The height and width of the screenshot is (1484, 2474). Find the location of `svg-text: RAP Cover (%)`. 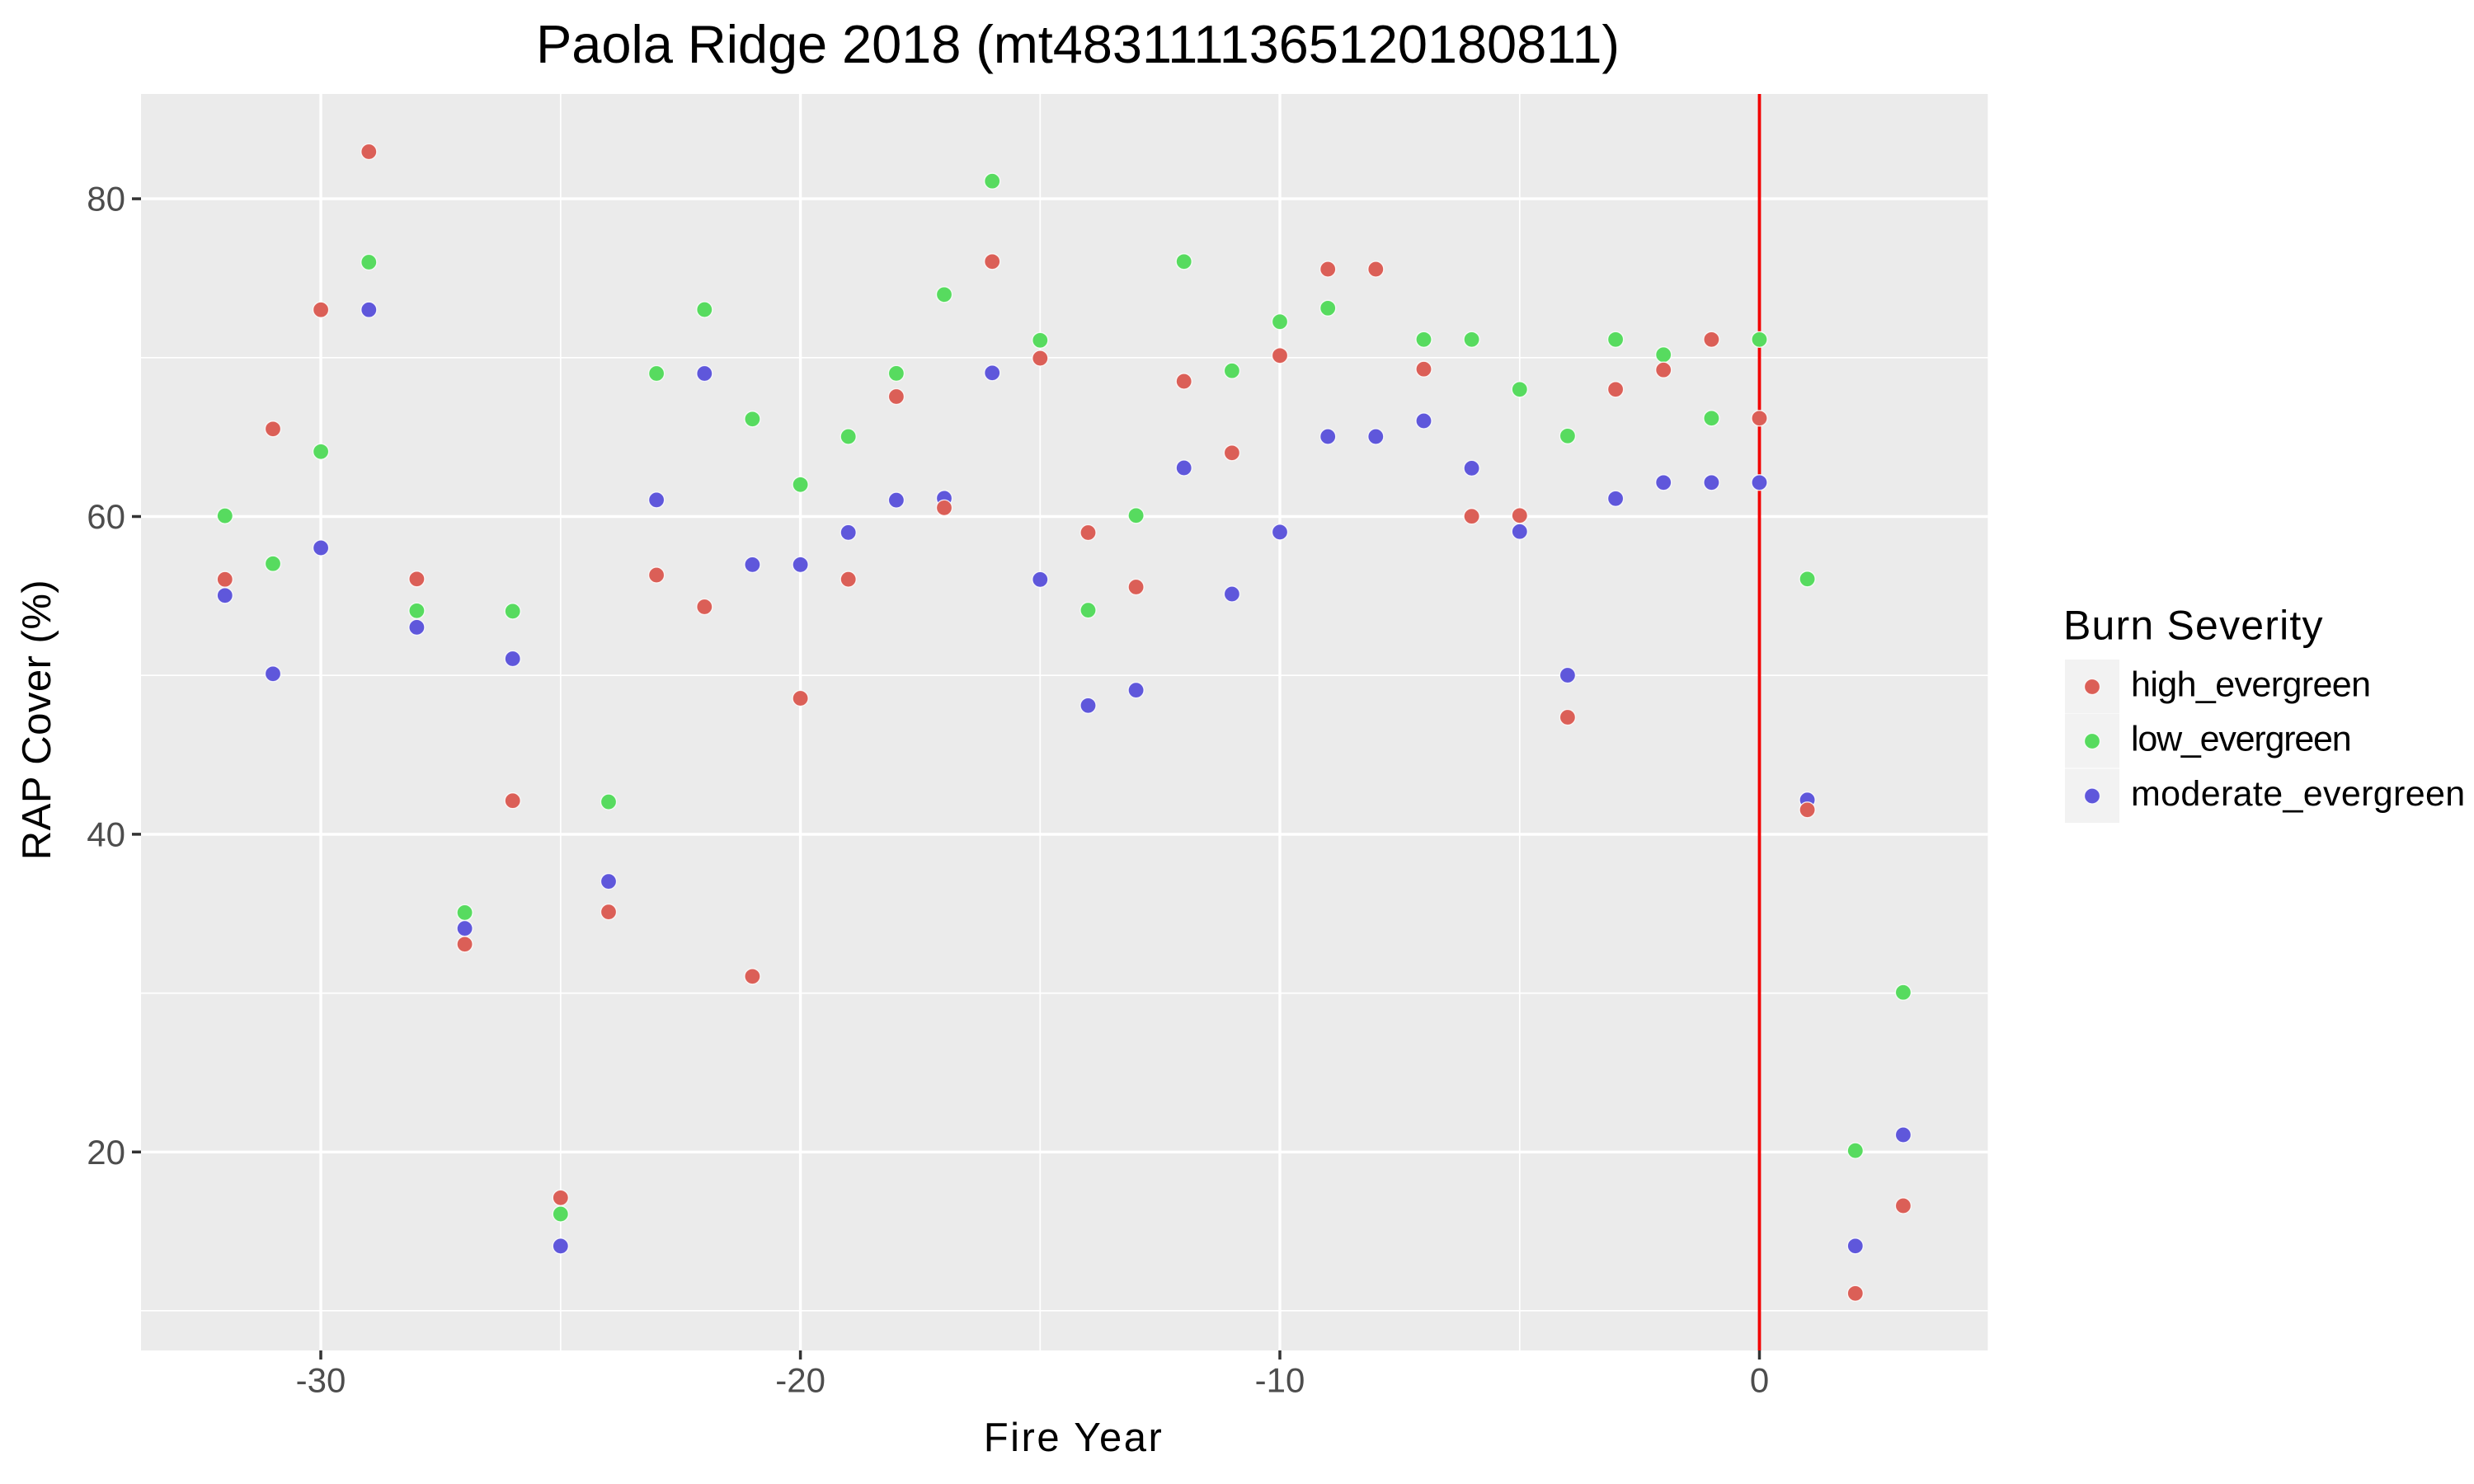

svg-text: RAP Cover (%) is located at coordinates (37, 720).